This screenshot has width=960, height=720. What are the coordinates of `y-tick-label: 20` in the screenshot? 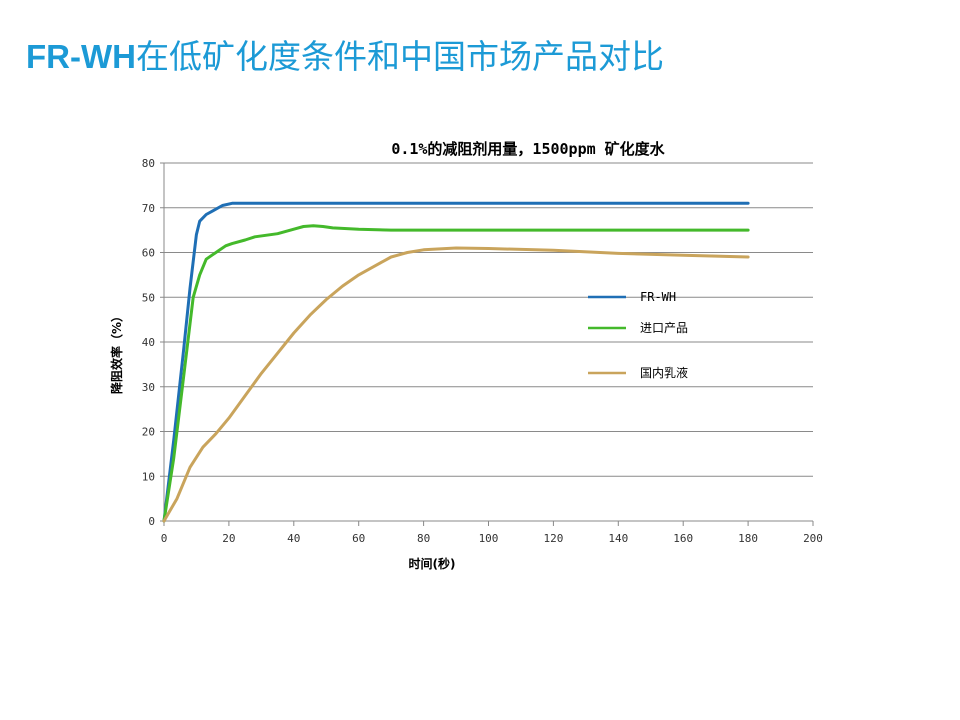 It's located at (148, 432).